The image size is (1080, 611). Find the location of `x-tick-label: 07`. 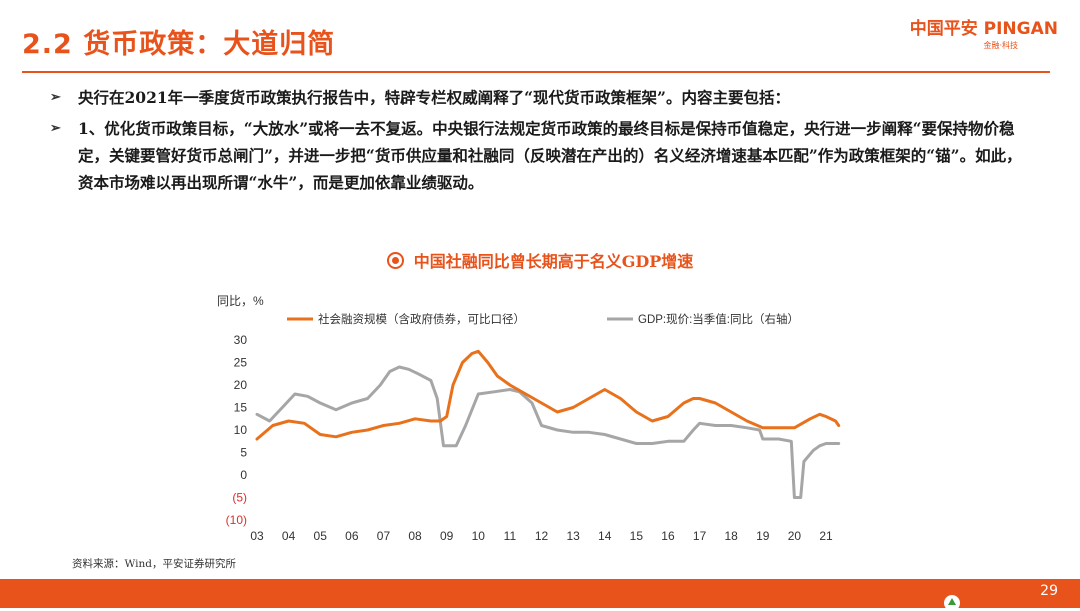

x-tick-label: 07 is located at coordinates (384, 536).